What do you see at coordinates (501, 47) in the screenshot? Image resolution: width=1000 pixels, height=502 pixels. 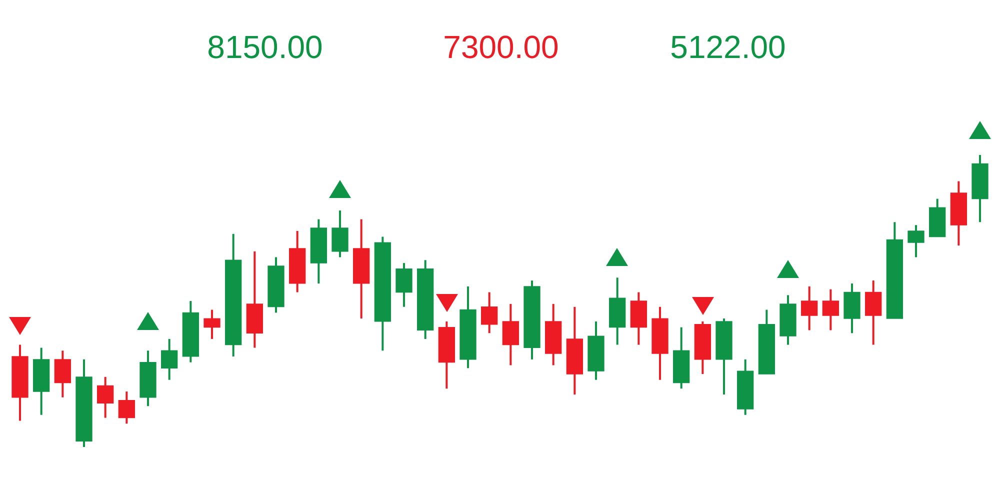 I see `text: 7300.00` at bounding box center [501, 47].